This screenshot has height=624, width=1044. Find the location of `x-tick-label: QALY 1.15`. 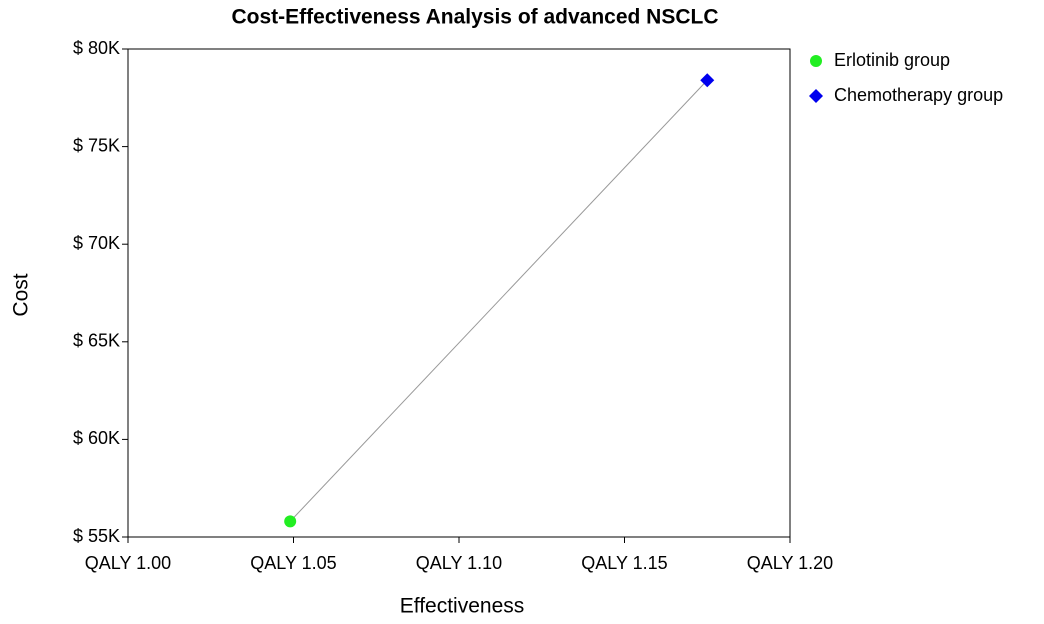

x-tick-label: QALY 1.15 is located at coordinates (624, 563).